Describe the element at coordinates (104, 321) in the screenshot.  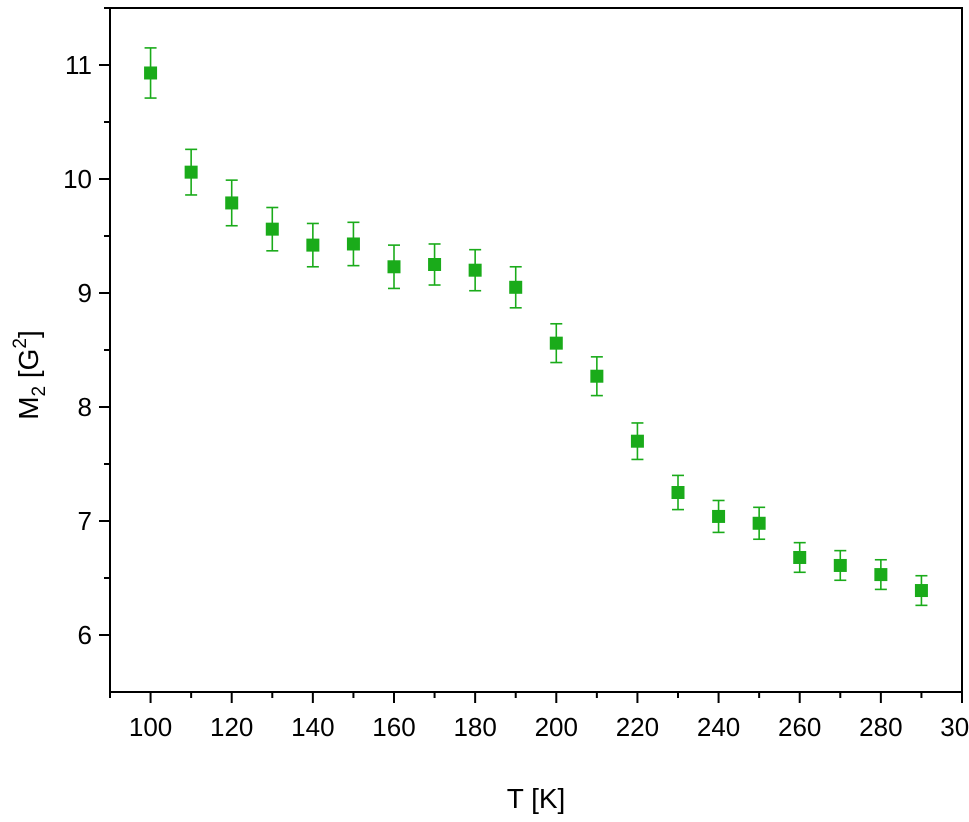
I see `y-axis-ticks` at that location.